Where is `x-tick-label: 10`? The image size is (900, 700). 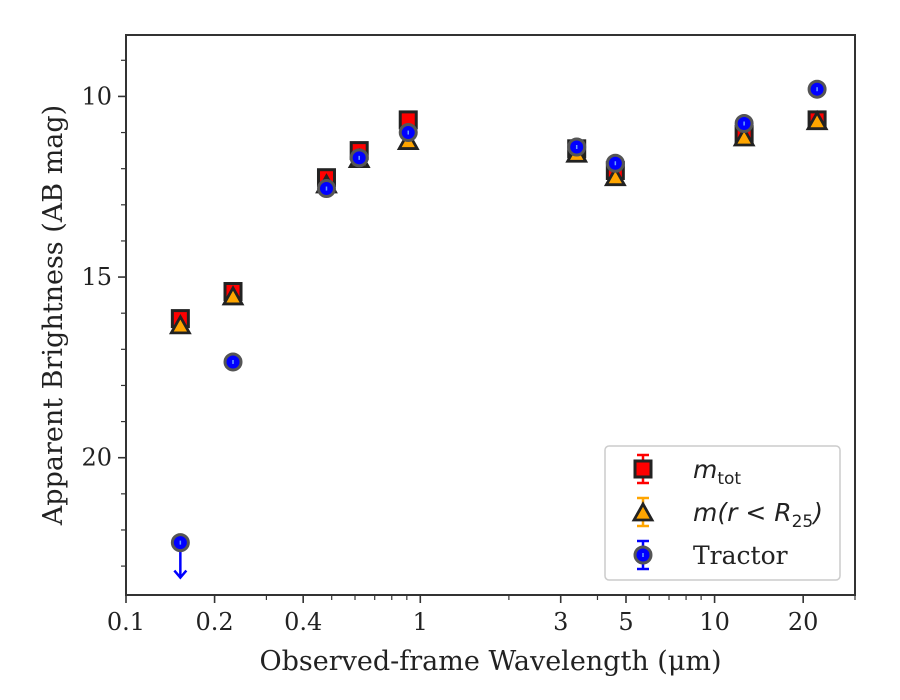
x-tick-label: 10 is located at coordinates (714, 622).